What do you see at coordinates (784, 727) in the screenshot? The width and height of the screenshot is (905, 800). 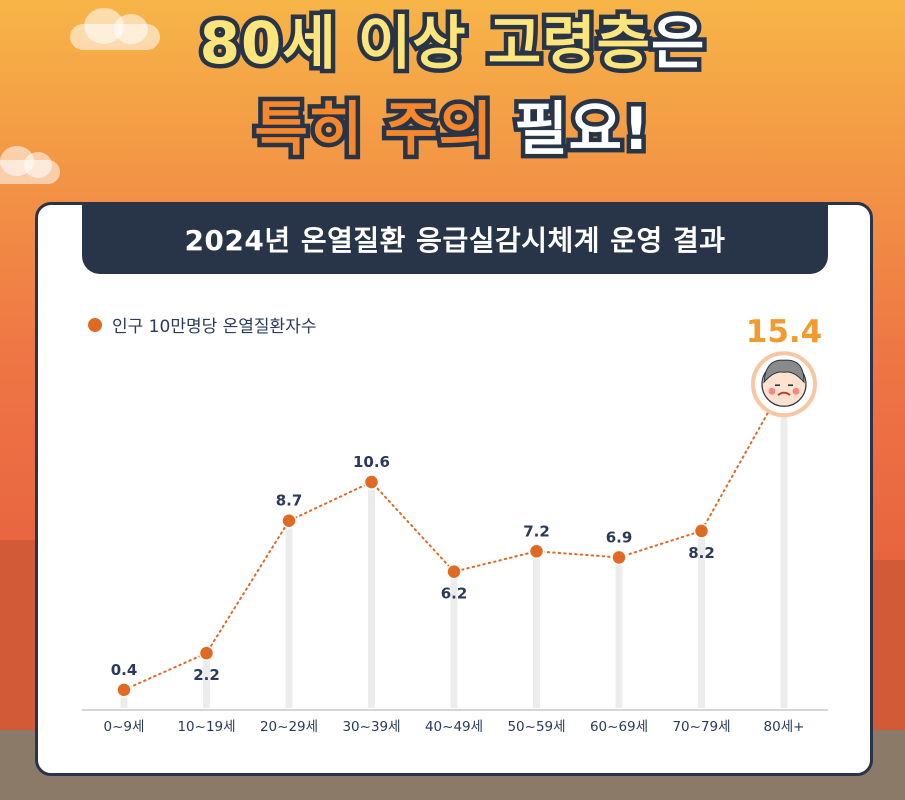 I see `x-tick-label: 80세+` at bounding box center [784, 727].